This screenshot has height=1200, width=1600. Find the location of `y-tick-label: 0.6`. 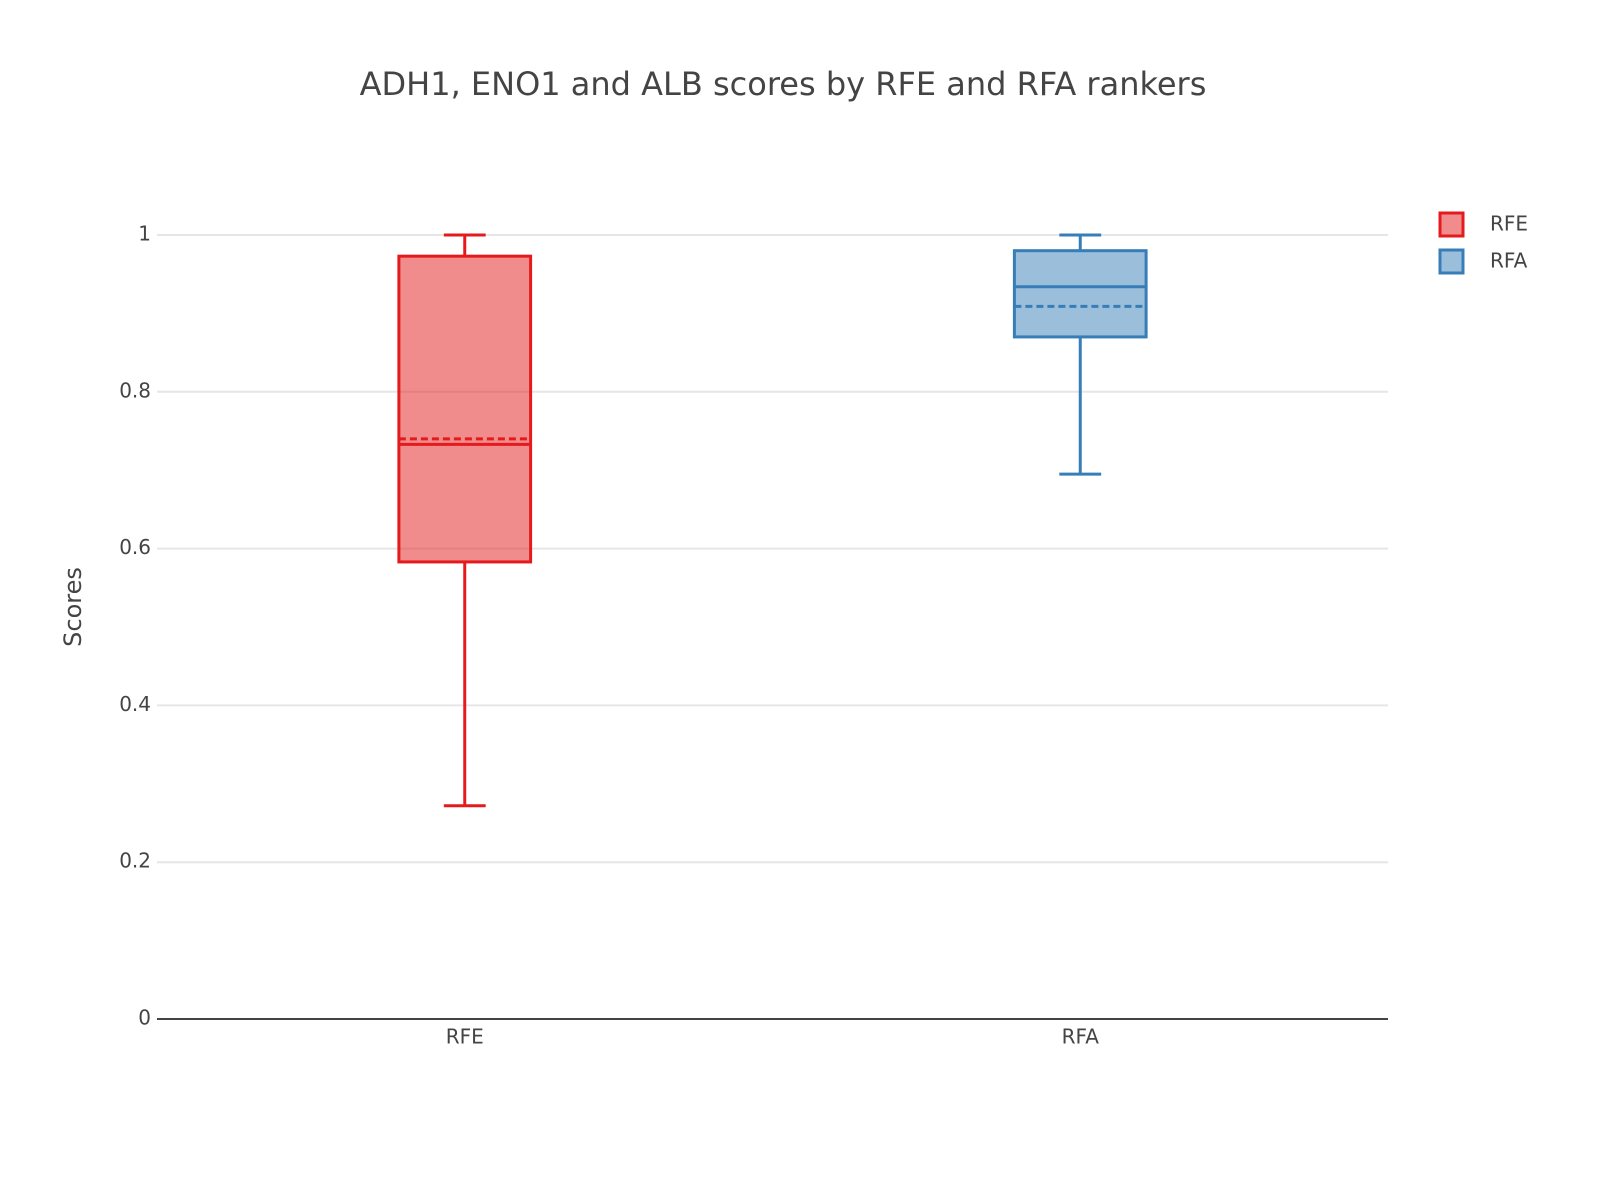

y-tick-label: 0.6 is located at coordinates (135, 547).